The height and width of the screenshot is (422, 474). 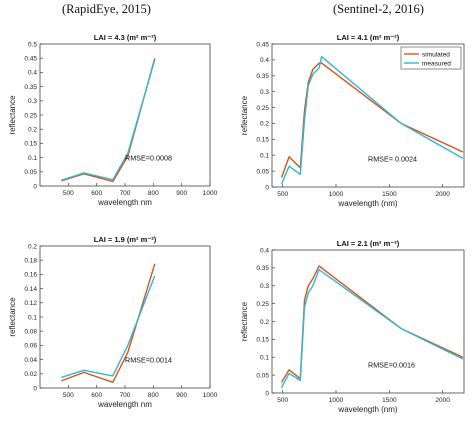 I want to click on legend-label-measured: measured, so click(x=436, y=63).